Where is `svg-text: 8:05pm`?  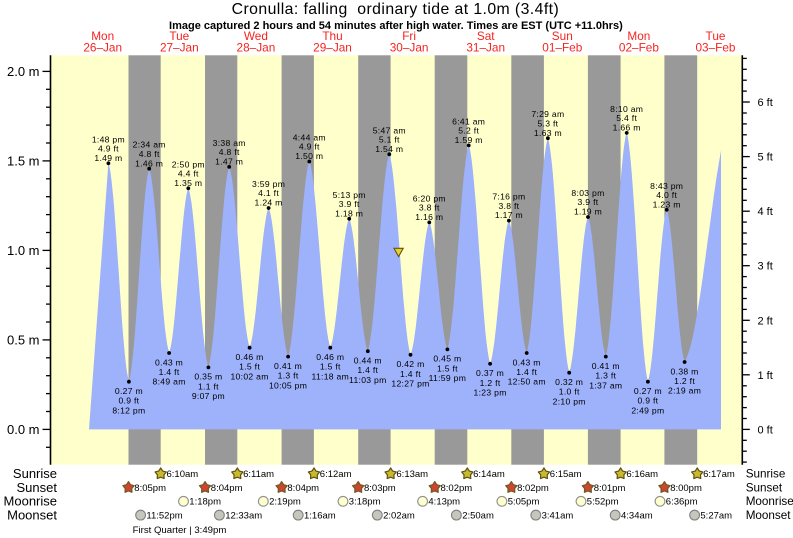
svg-text: 8:05pm is located at coordinates (150, 488).